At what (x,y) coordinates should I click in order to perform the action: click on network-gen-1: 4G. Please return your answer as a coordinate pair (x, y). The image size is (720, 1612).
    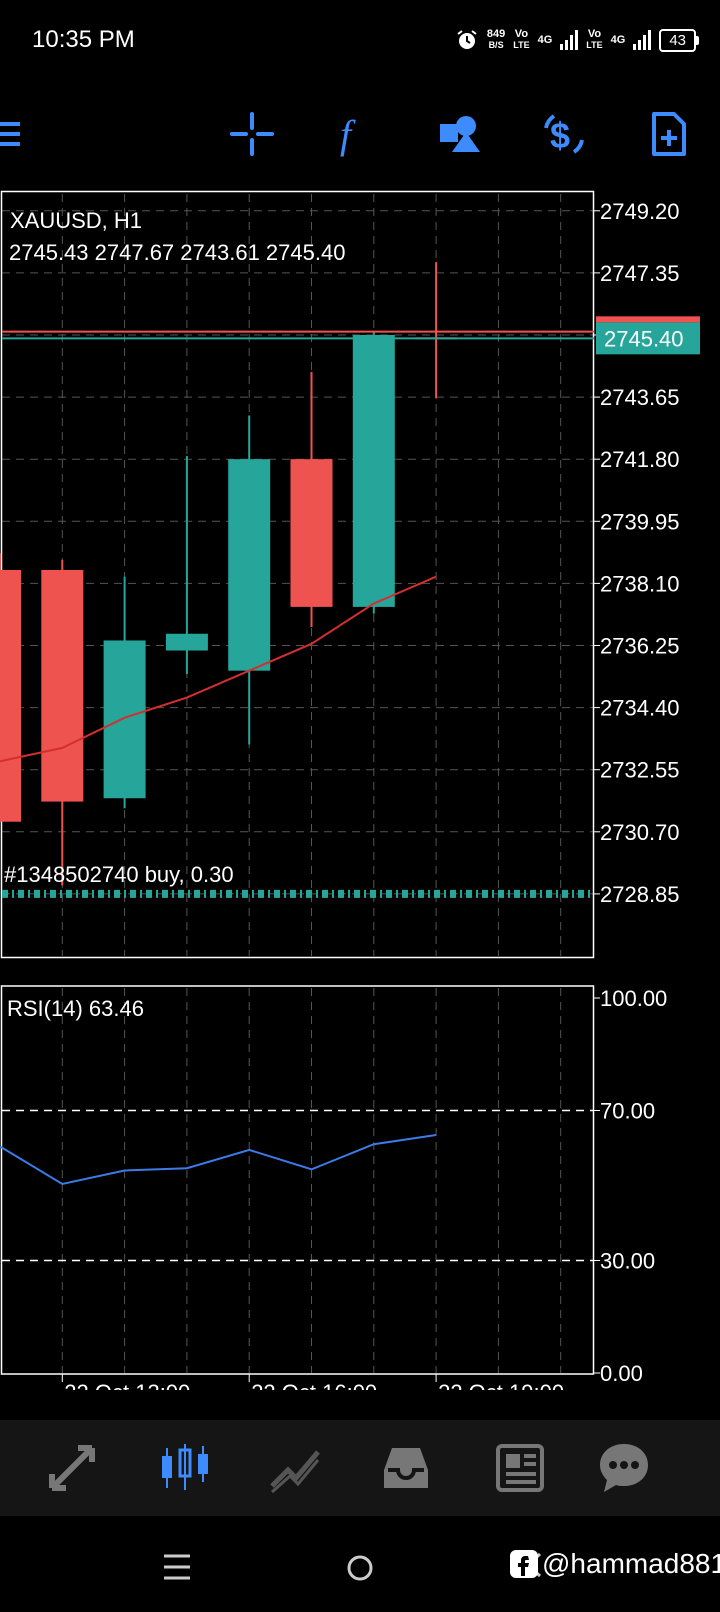
    Looking at the image, I should click on (545, 39).